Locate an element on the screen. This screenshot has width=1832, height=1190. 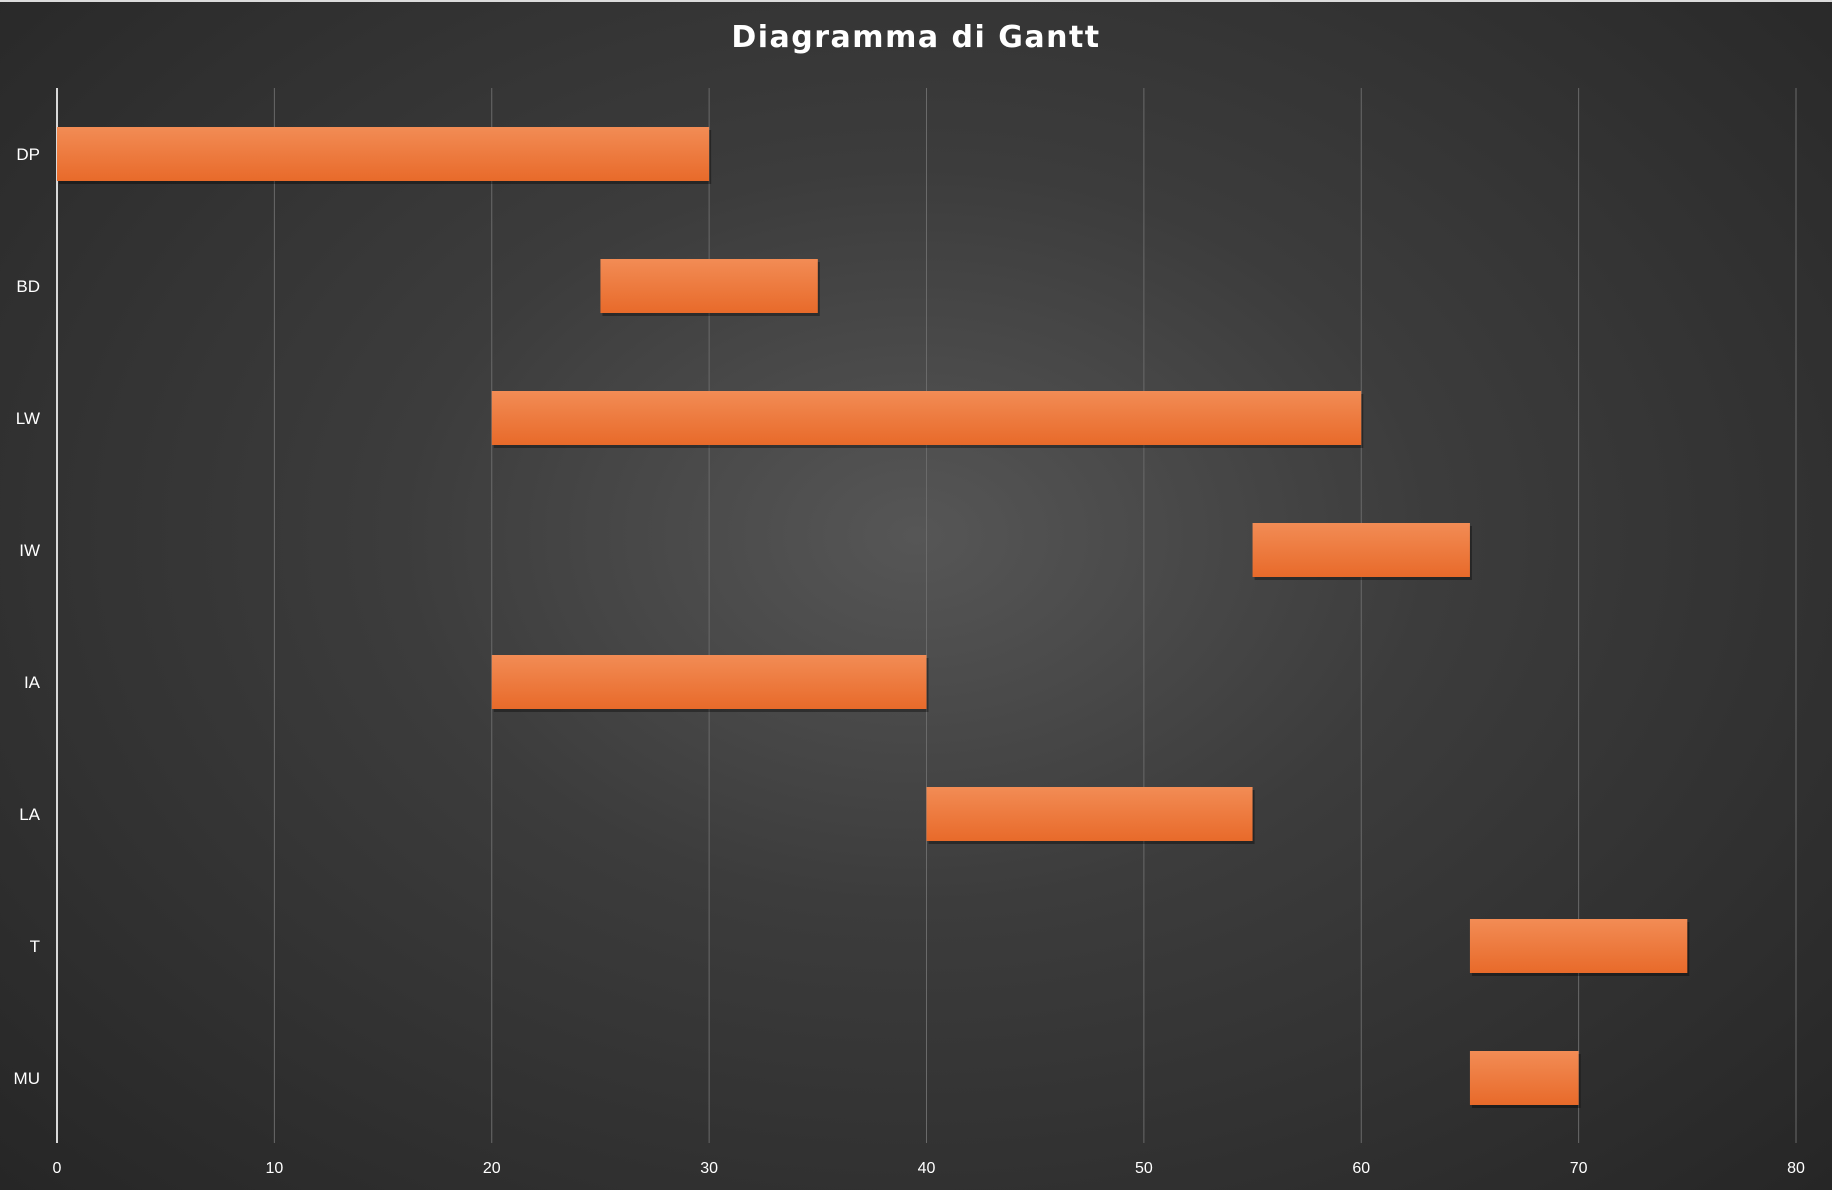
top-border is located at coordinates (916, 1).